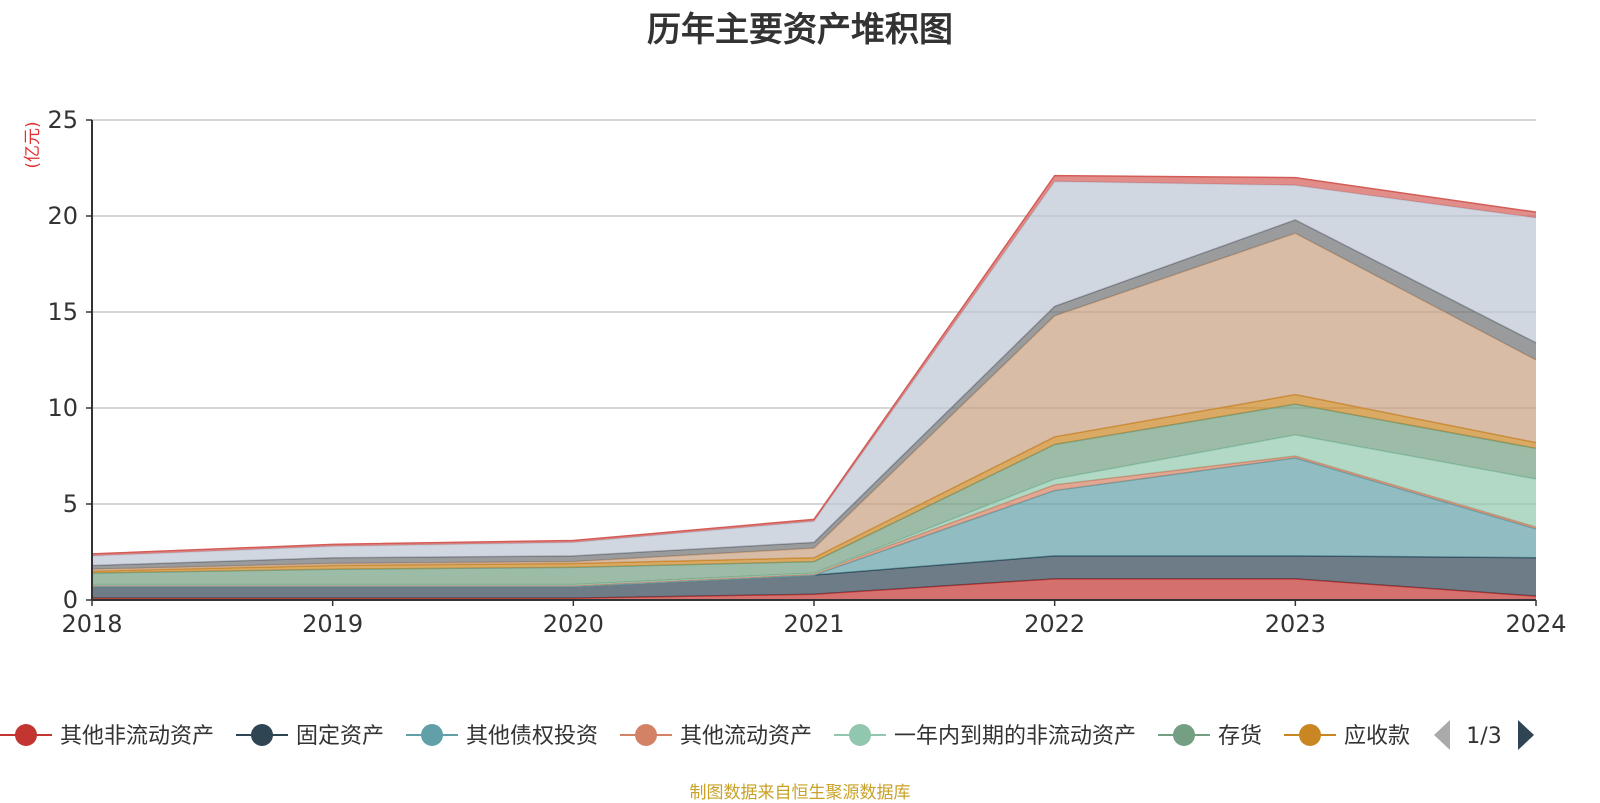  Describe the element at coordinates (62, 120) in the screenshot. I see `y-tick-label: 25` at that location.